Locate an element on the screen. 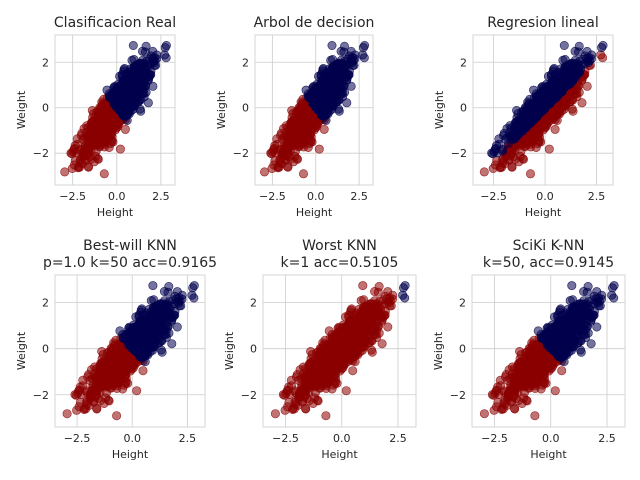 This screenshot has height=480, width=640. x-axis-label: Height is located at coordinates (314, 212).